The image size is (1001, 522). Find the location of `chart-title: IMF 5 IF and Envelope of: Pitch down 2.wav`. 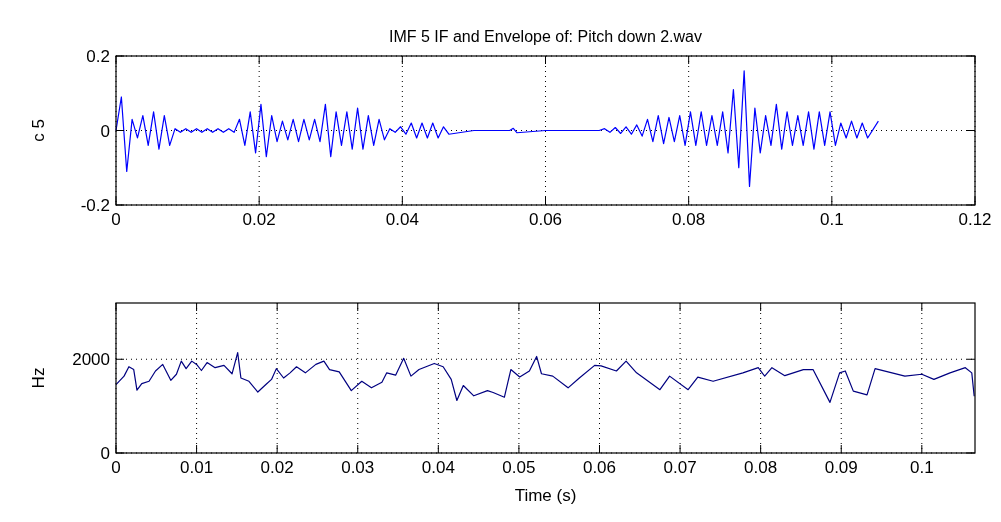

chart-title: IMF 5 IF and Envelope of: Pitch down 2.wav is located at coordinates (545, 36).